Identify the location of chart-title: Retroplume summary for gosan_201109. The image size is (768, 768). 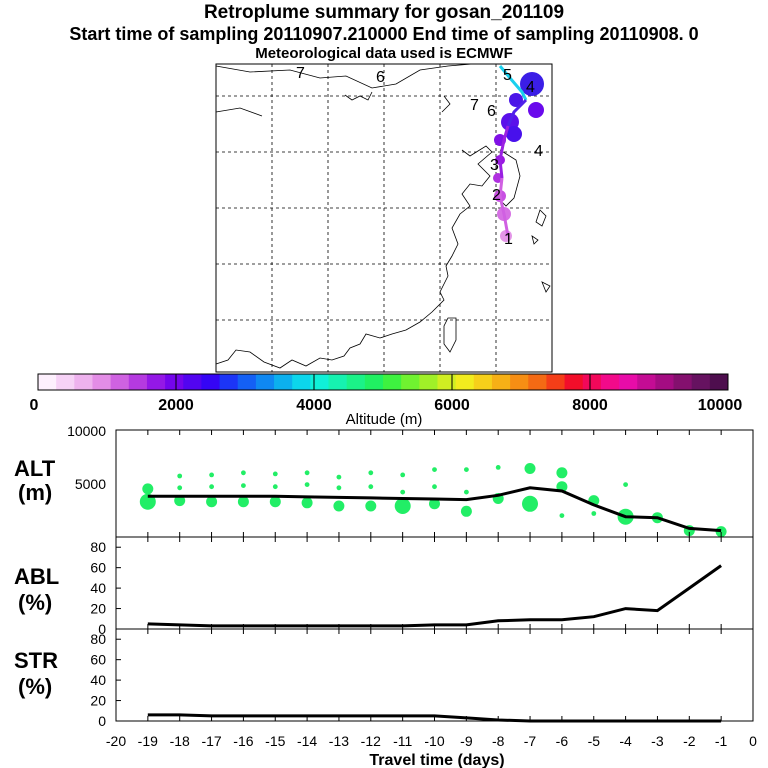
(384, 12).